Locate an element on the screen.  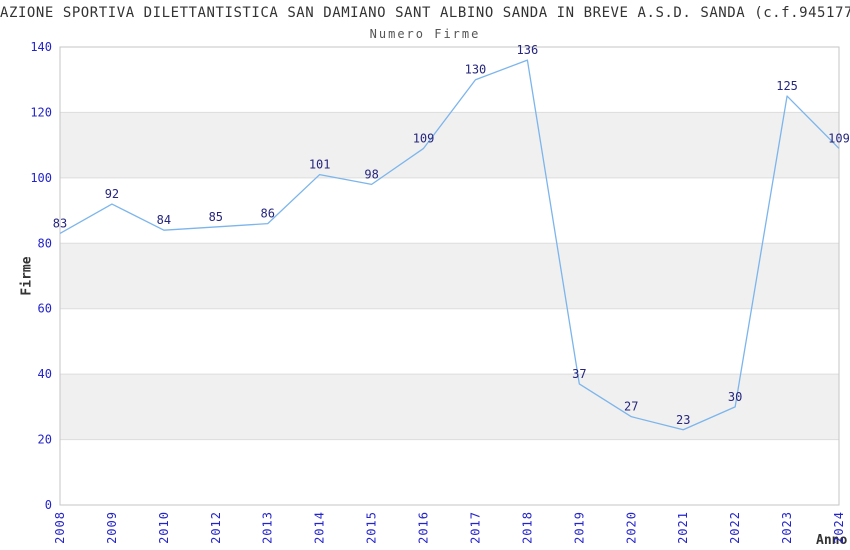
y-tick-label: 60 is located at coordinates (45, 309).